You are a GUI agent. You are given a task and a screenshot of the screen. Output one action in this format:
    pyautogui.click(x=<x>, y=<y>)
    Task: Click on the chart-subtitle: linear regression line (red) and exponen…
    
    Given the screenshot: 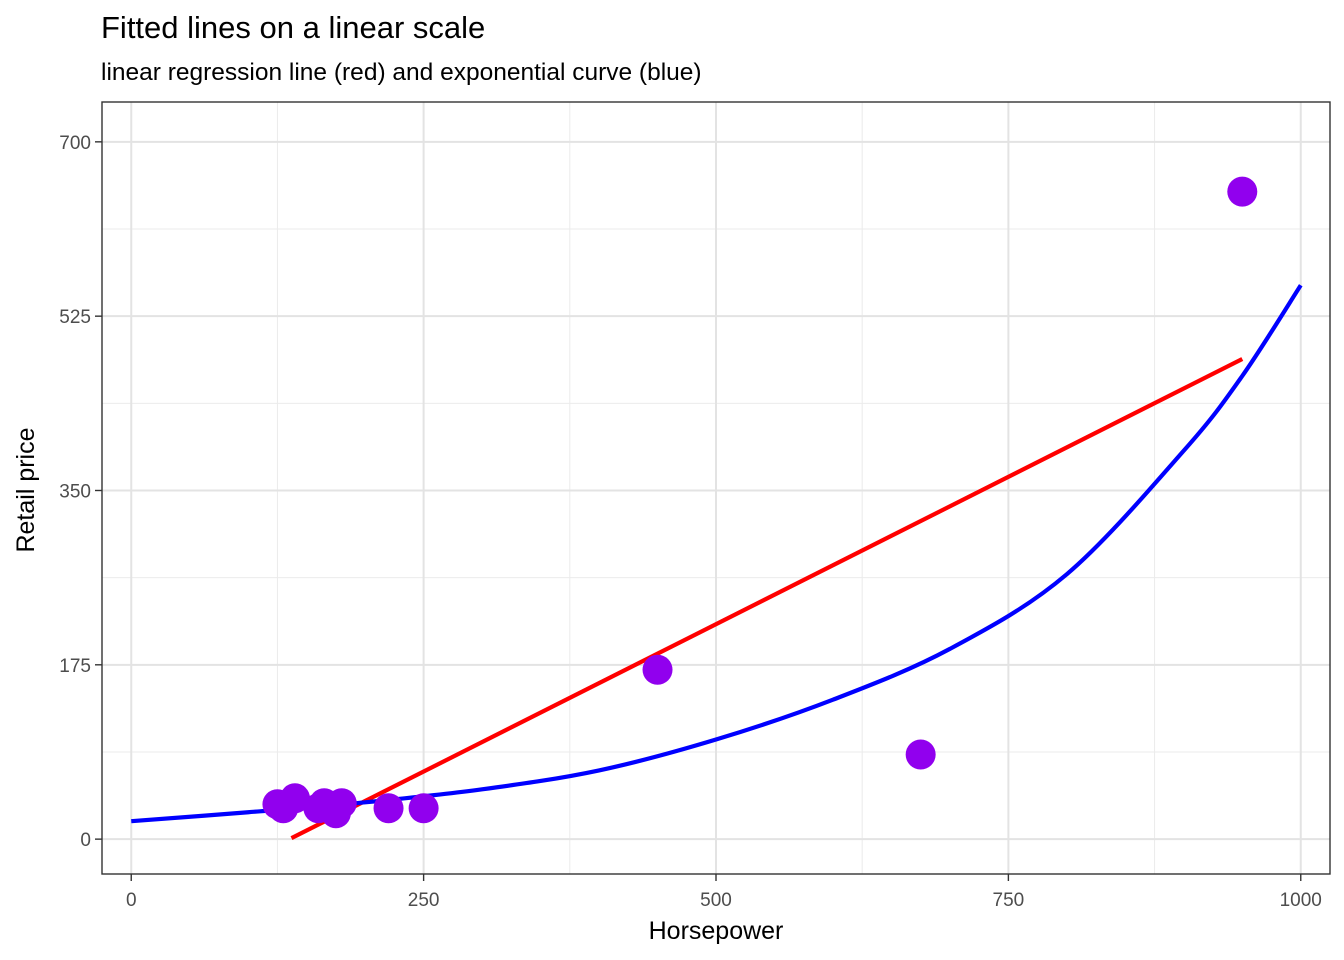 What is the action you would take?
    pyautogui.click(x=401, y=72)
    